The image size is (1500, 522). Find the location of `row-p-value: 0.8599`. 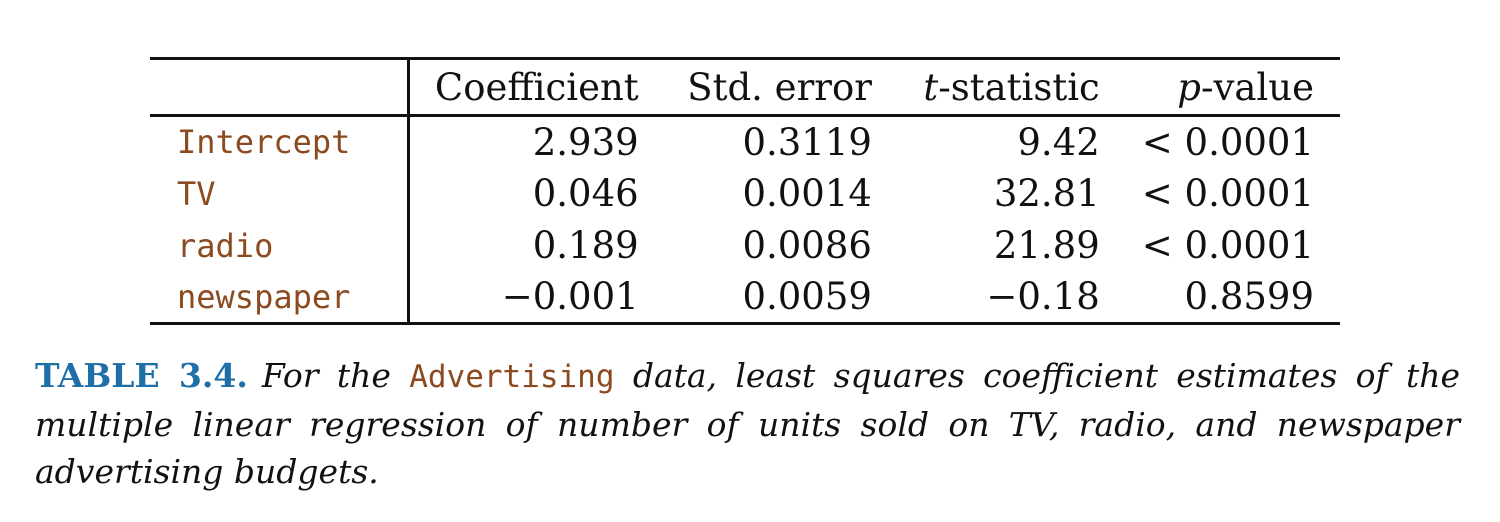

row-p-value: 0.8599 is located at coordinates (1219, 298).